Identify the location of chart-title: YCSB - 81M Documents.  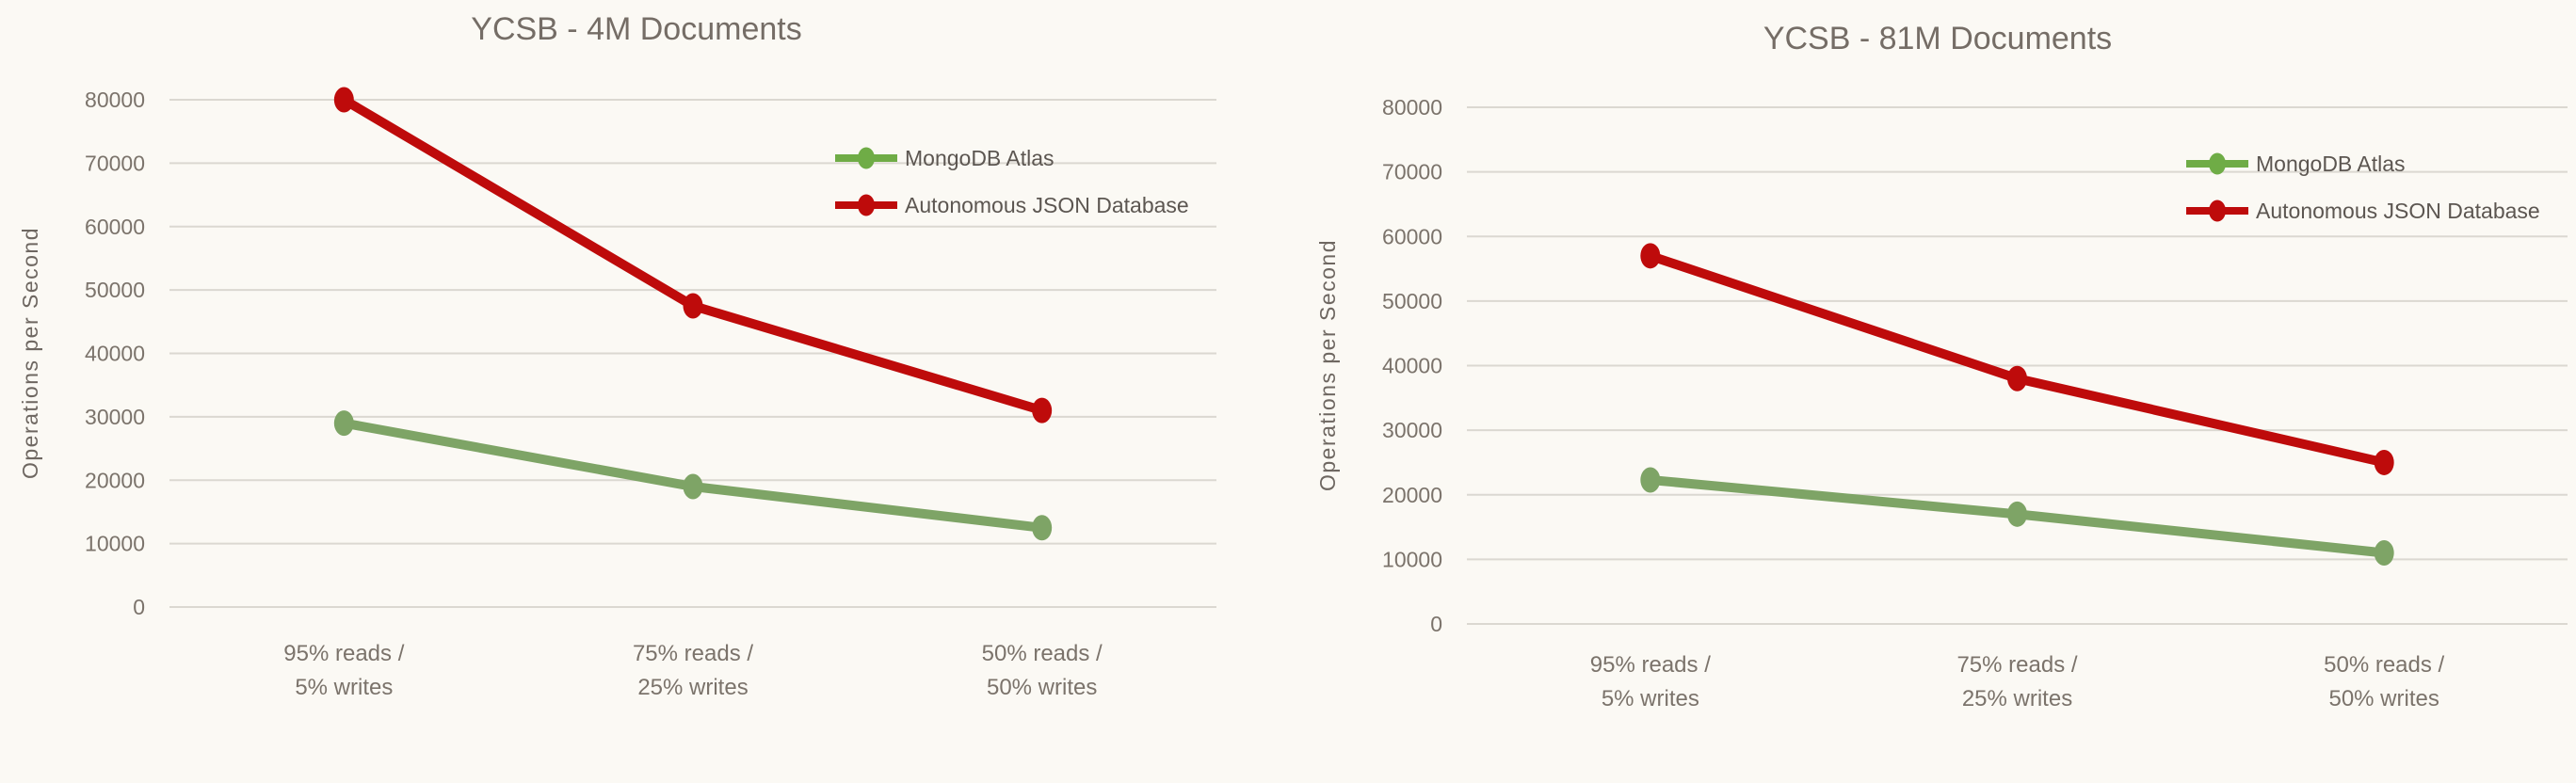
(1937, 38).